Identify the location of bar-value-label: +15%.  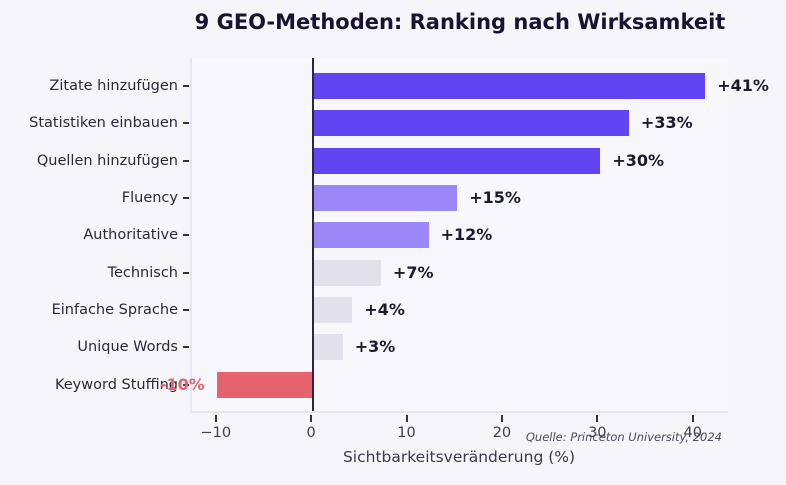
(495, 198).